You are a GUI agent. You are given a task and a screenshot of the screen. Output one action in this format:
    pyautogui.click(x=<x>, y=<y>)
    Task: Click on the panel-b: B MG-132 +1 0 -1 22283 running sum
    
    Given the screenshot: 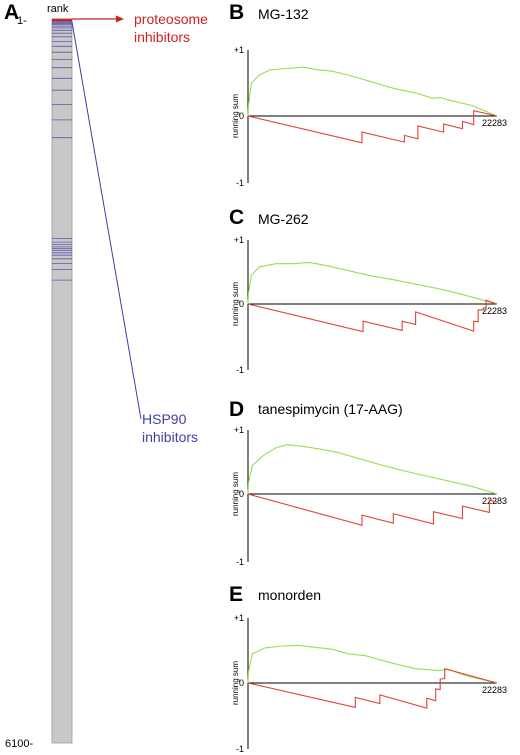 What is the action you would take?
    pyautogui.click(x=368, y=94)
    